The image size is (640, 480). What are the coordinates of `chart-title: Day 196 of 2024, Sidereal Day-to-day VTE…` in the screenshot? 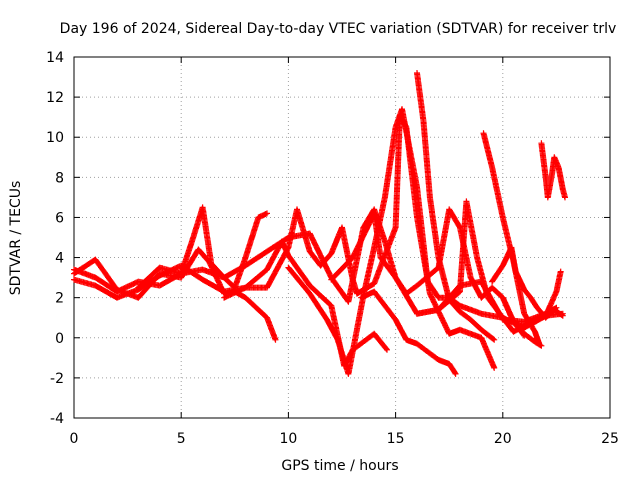 It's located at (338, 29).